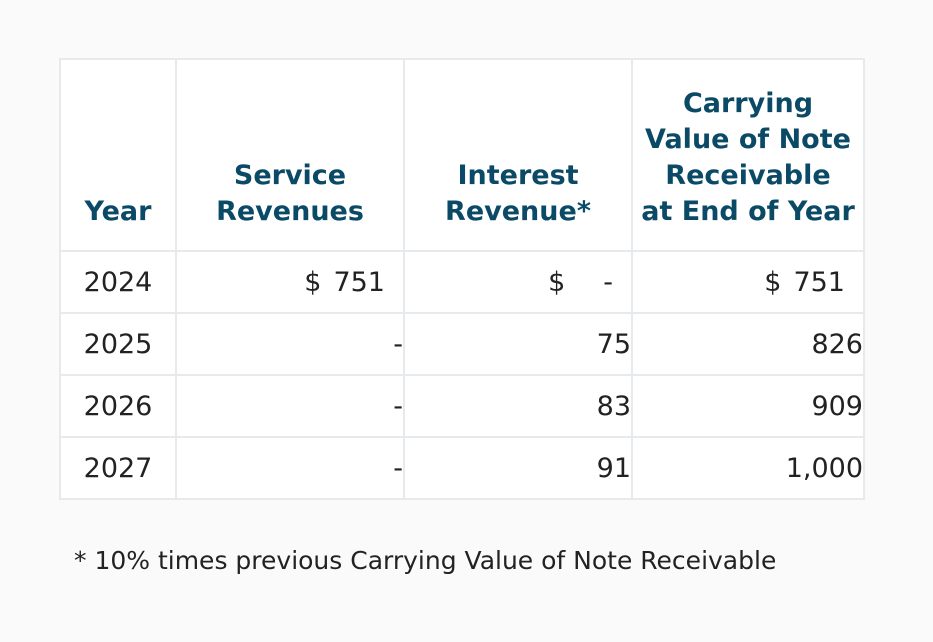 Image resolution: width=933 pixels, height=642 pixels. Describe the element at coordinates (748, 103) in the screenshot. I see `header-cv-line1: Carrying` at that location.